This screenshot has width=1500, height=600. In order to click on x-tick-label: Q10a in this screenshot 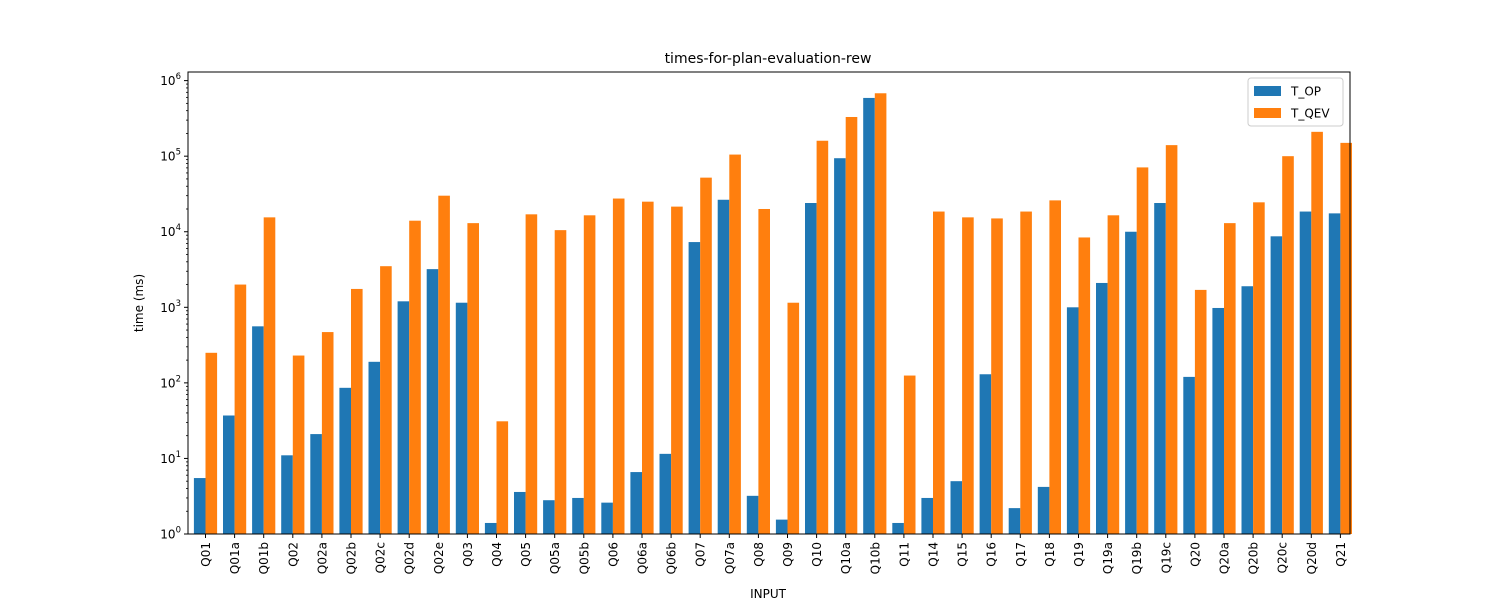, I will do `click(846, 558)`.